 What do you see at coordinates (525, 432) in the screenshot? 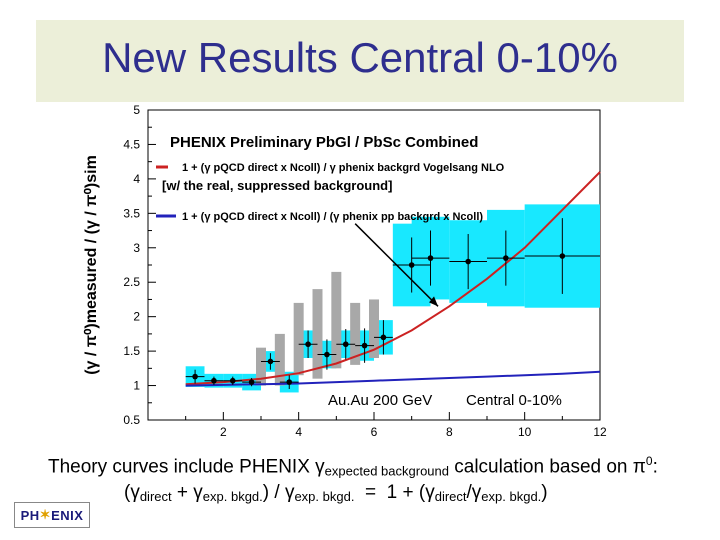
I see `x-tick-label: 10` at bounding box center [525, 432].